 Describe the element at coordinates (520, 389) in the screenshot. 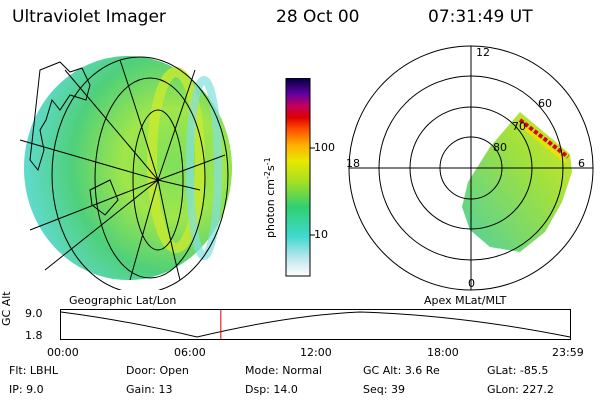

I see `info-glon: GLon: 227.2` at that location.